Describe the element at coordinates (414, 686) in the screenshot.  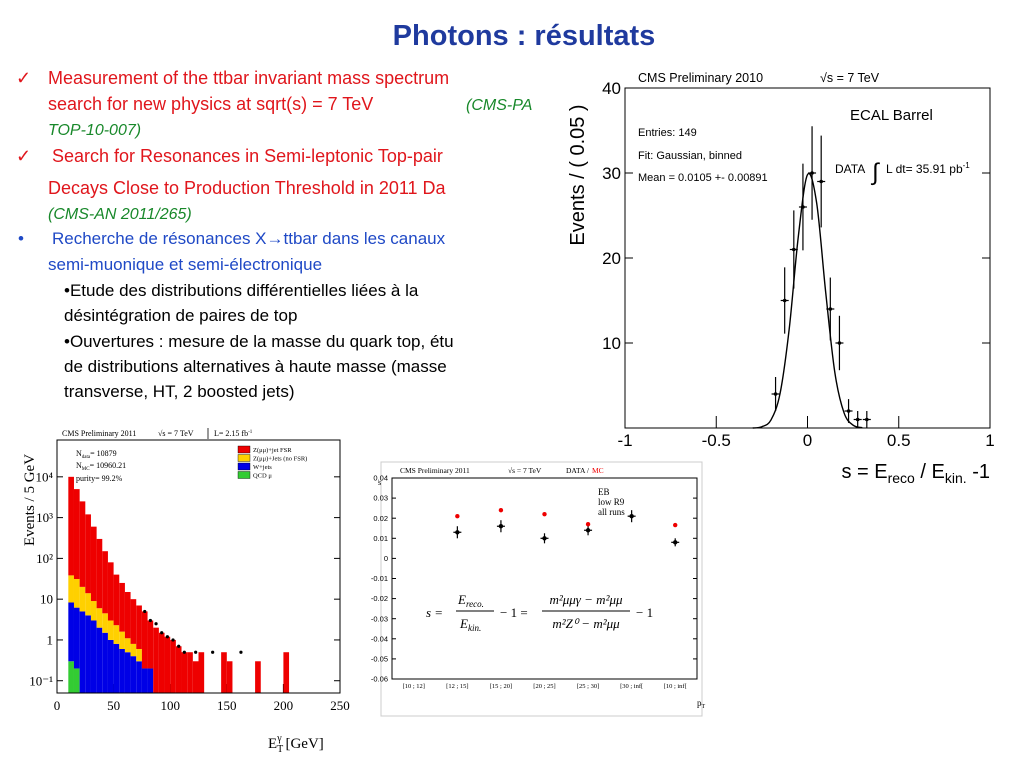
I see `x-tick-label: [10 ; 12]` at that location.